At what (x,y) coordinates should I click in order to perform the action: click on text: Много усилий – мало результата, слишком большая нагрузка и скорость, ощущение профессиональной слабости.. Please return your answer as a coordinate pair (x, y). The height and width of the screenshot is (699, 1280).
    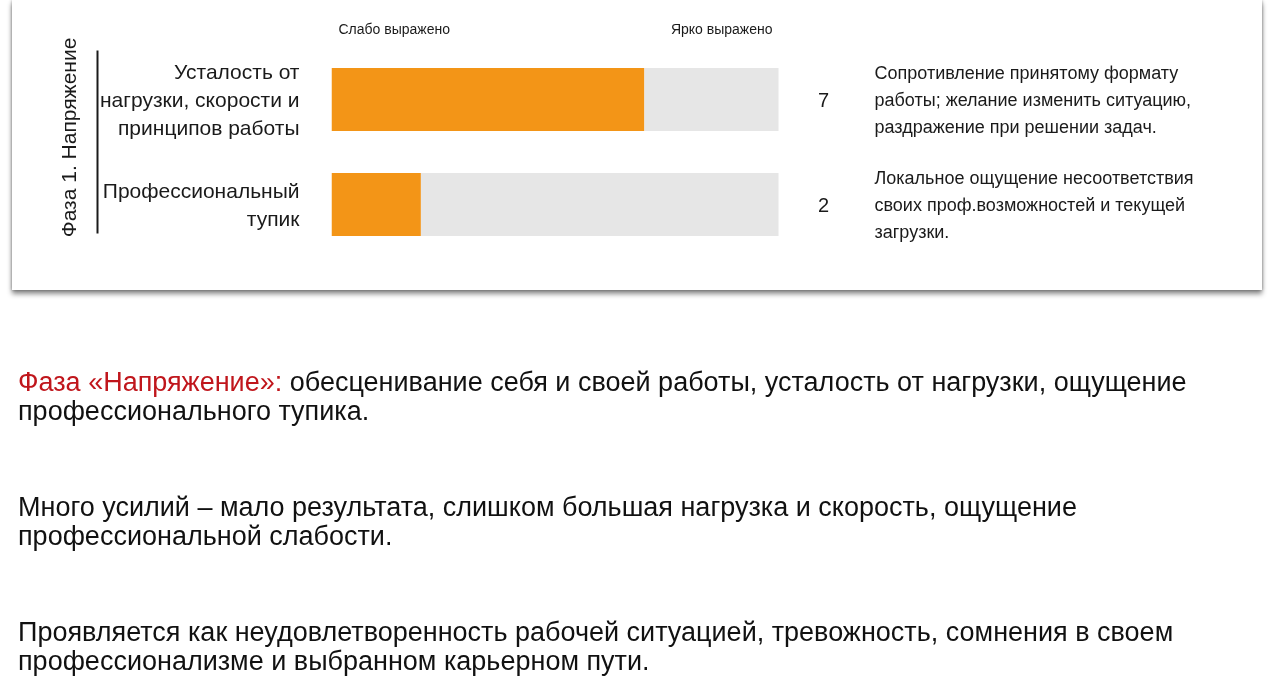
    Looking at the image, I should click on (548, 521).